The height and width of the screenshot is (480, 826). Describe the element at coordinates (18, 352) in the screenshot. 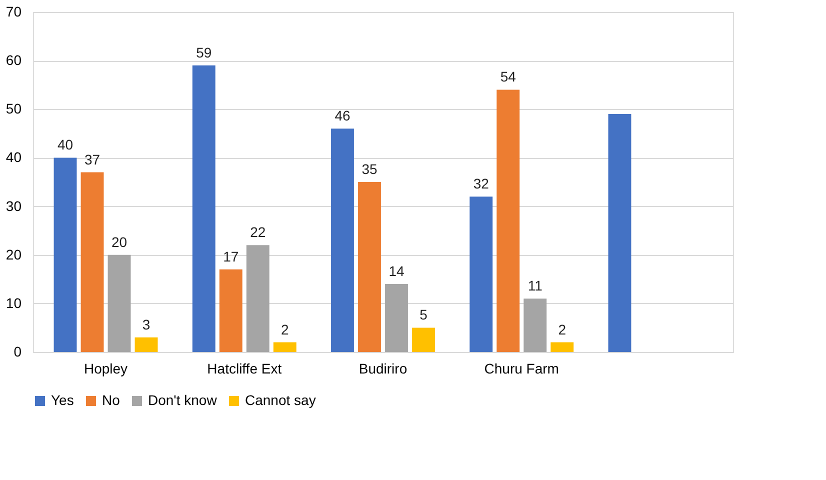

I see `y-tick-label: 0` at that location.